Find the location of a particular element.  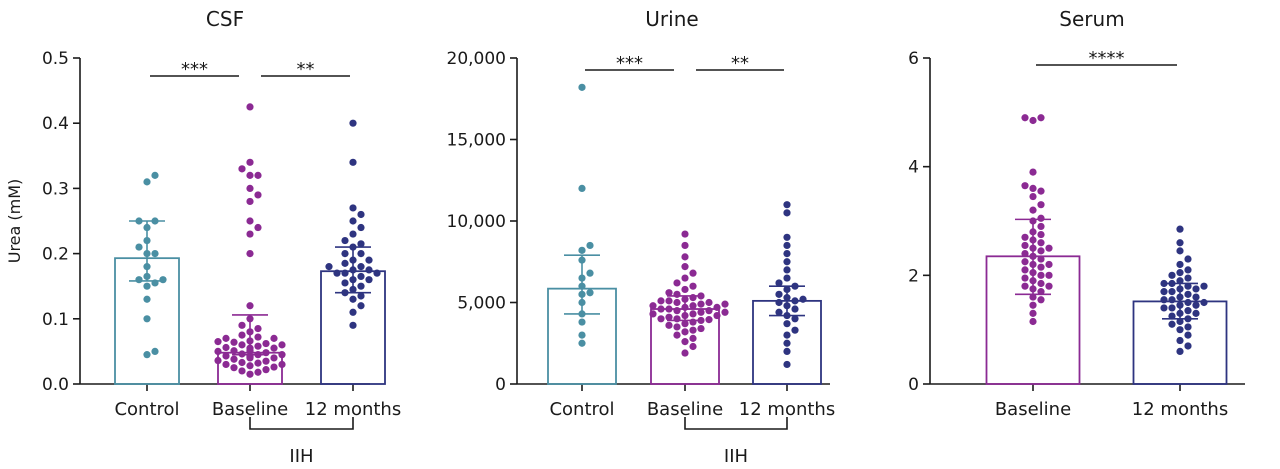

significance-label: ** is located at coordinates (740, 63).